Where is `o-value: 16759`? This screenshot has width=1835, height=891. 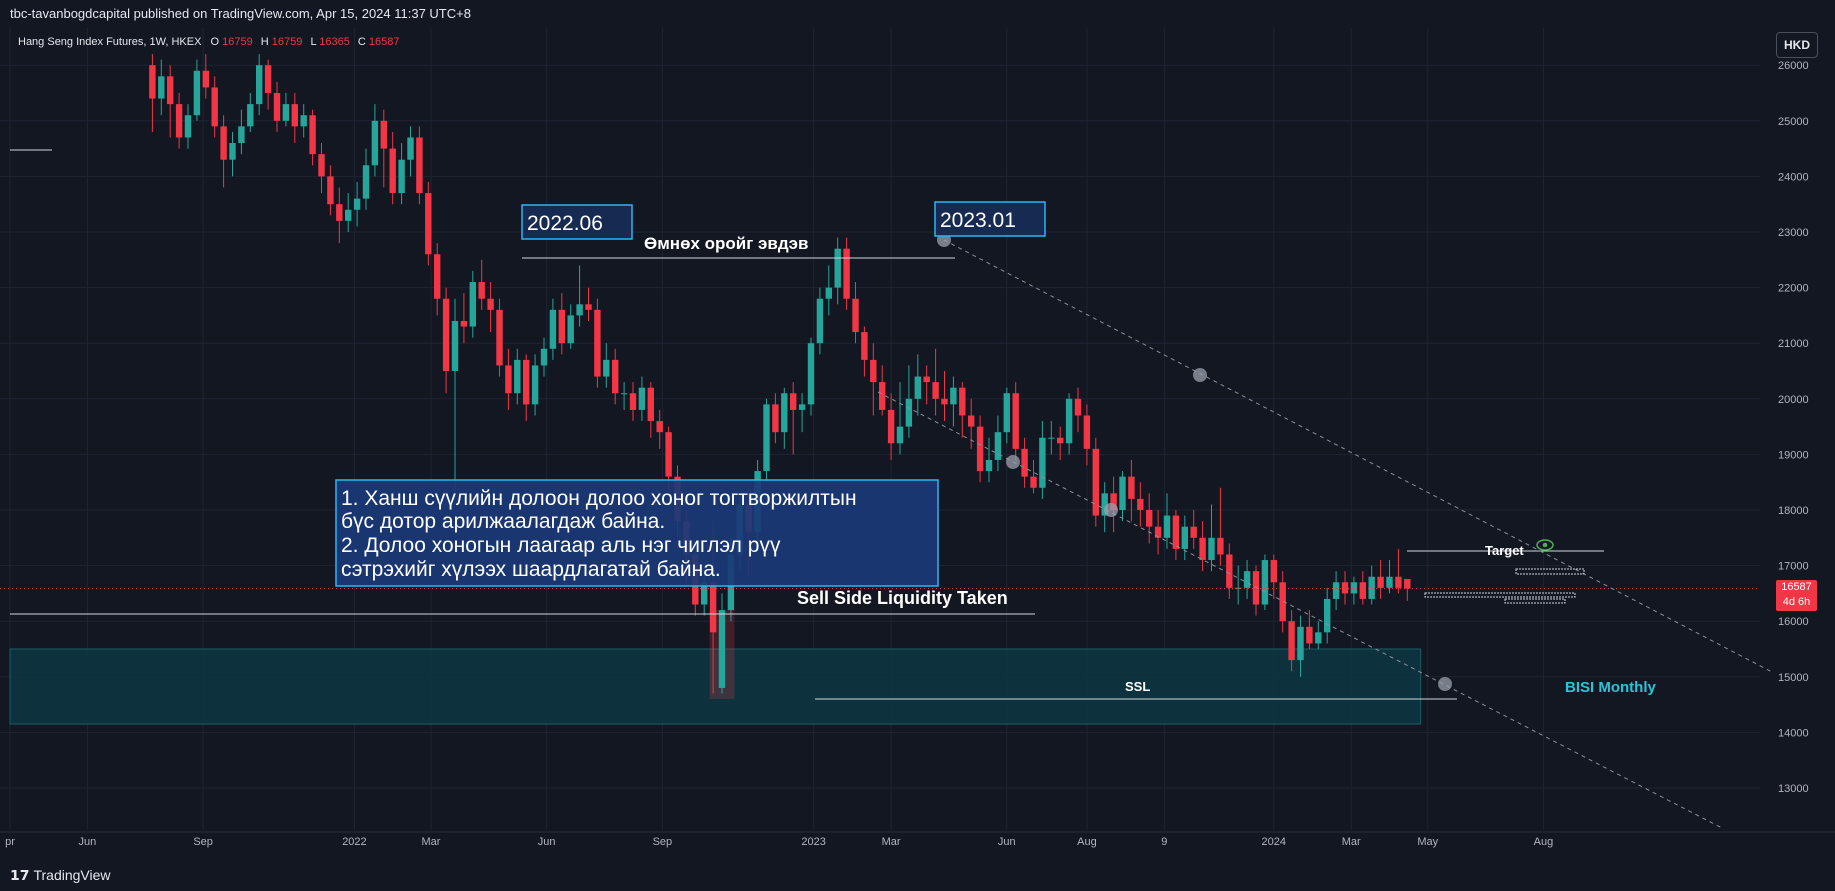 o-value: 16759 is located at coordinates (237, 42).